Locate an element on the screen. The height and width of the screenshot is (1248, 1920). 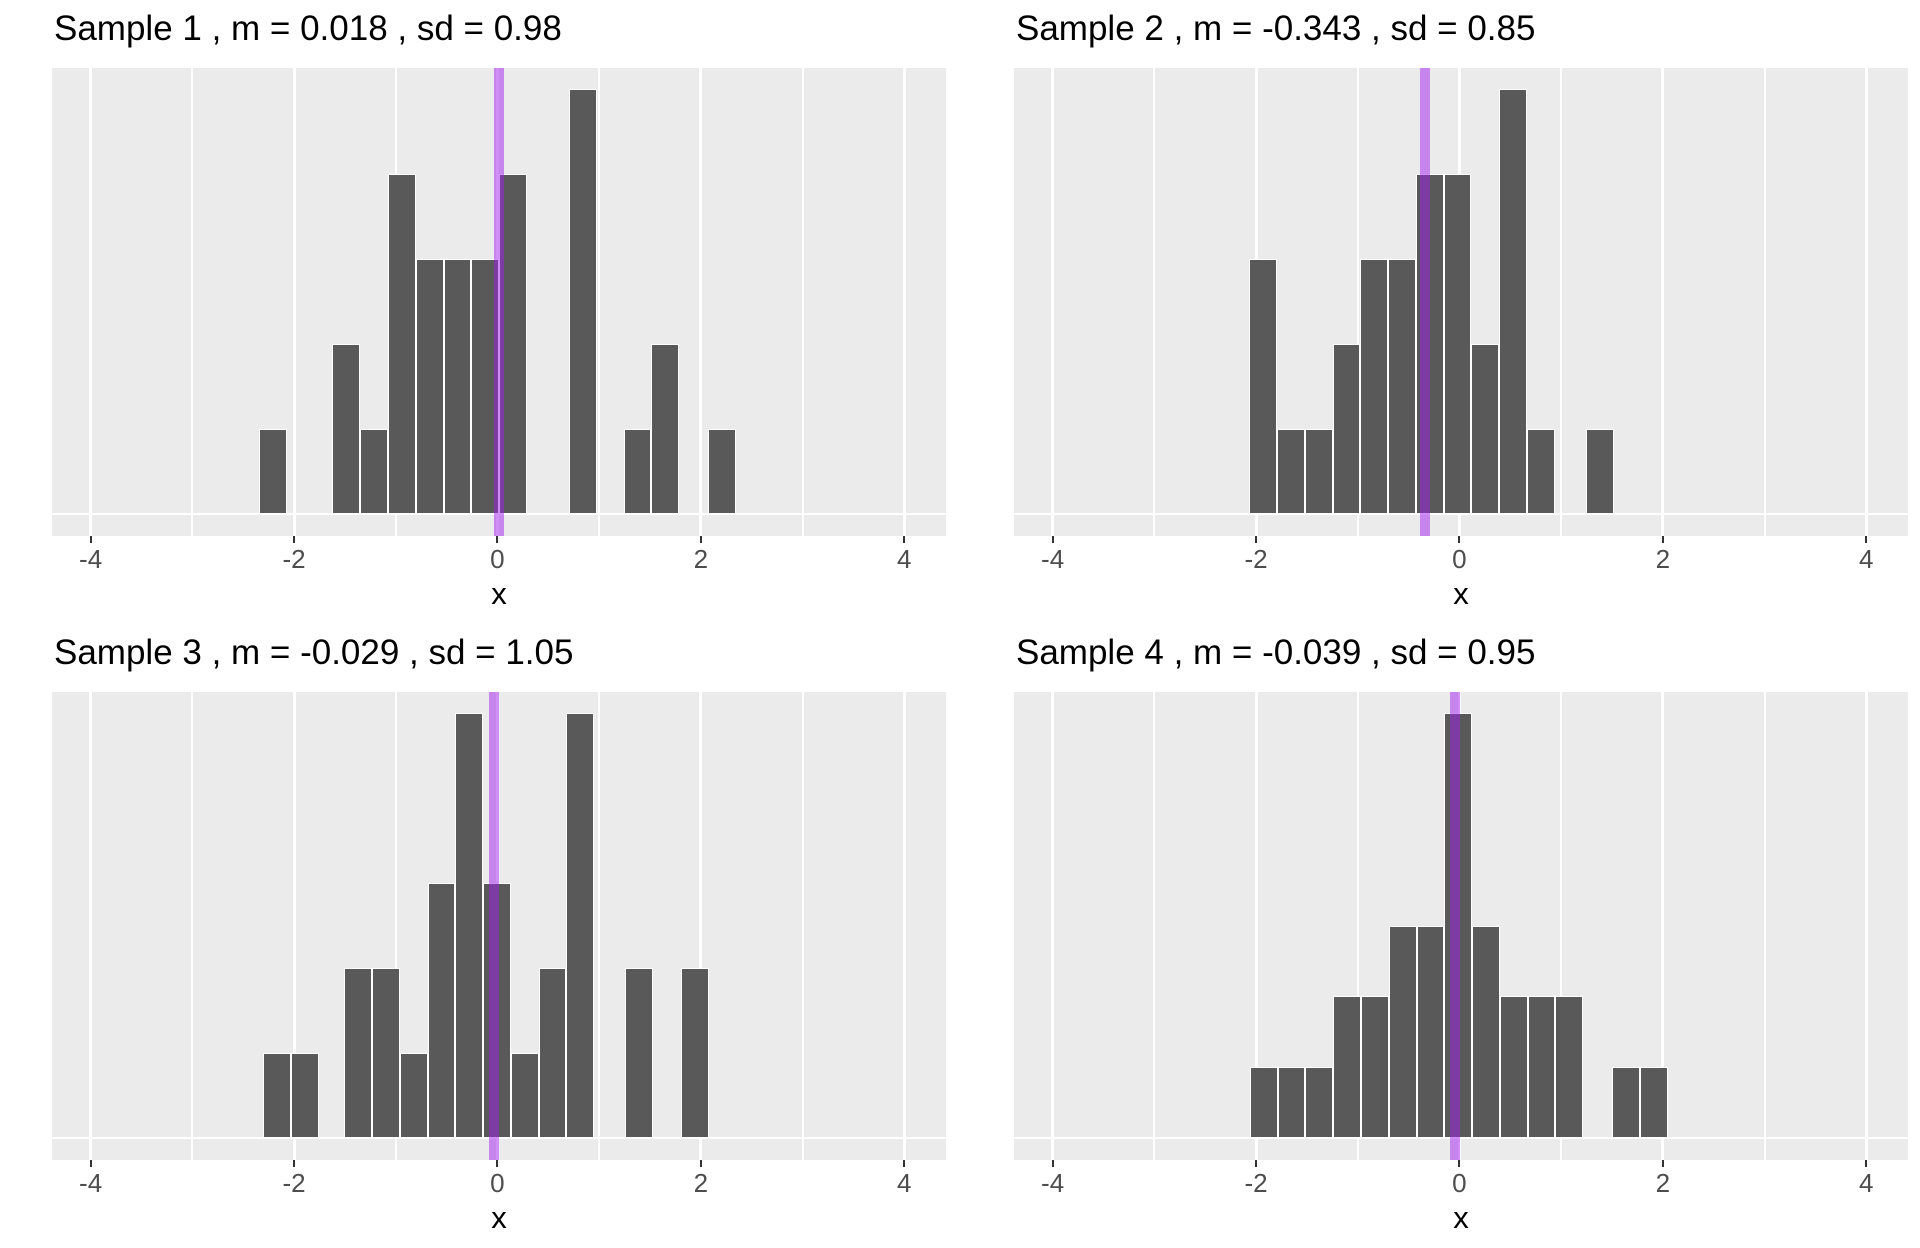
panel-title: Sample 2 , m = -0.343 , sd = 0.85 is located at coordinates (1276, 28).